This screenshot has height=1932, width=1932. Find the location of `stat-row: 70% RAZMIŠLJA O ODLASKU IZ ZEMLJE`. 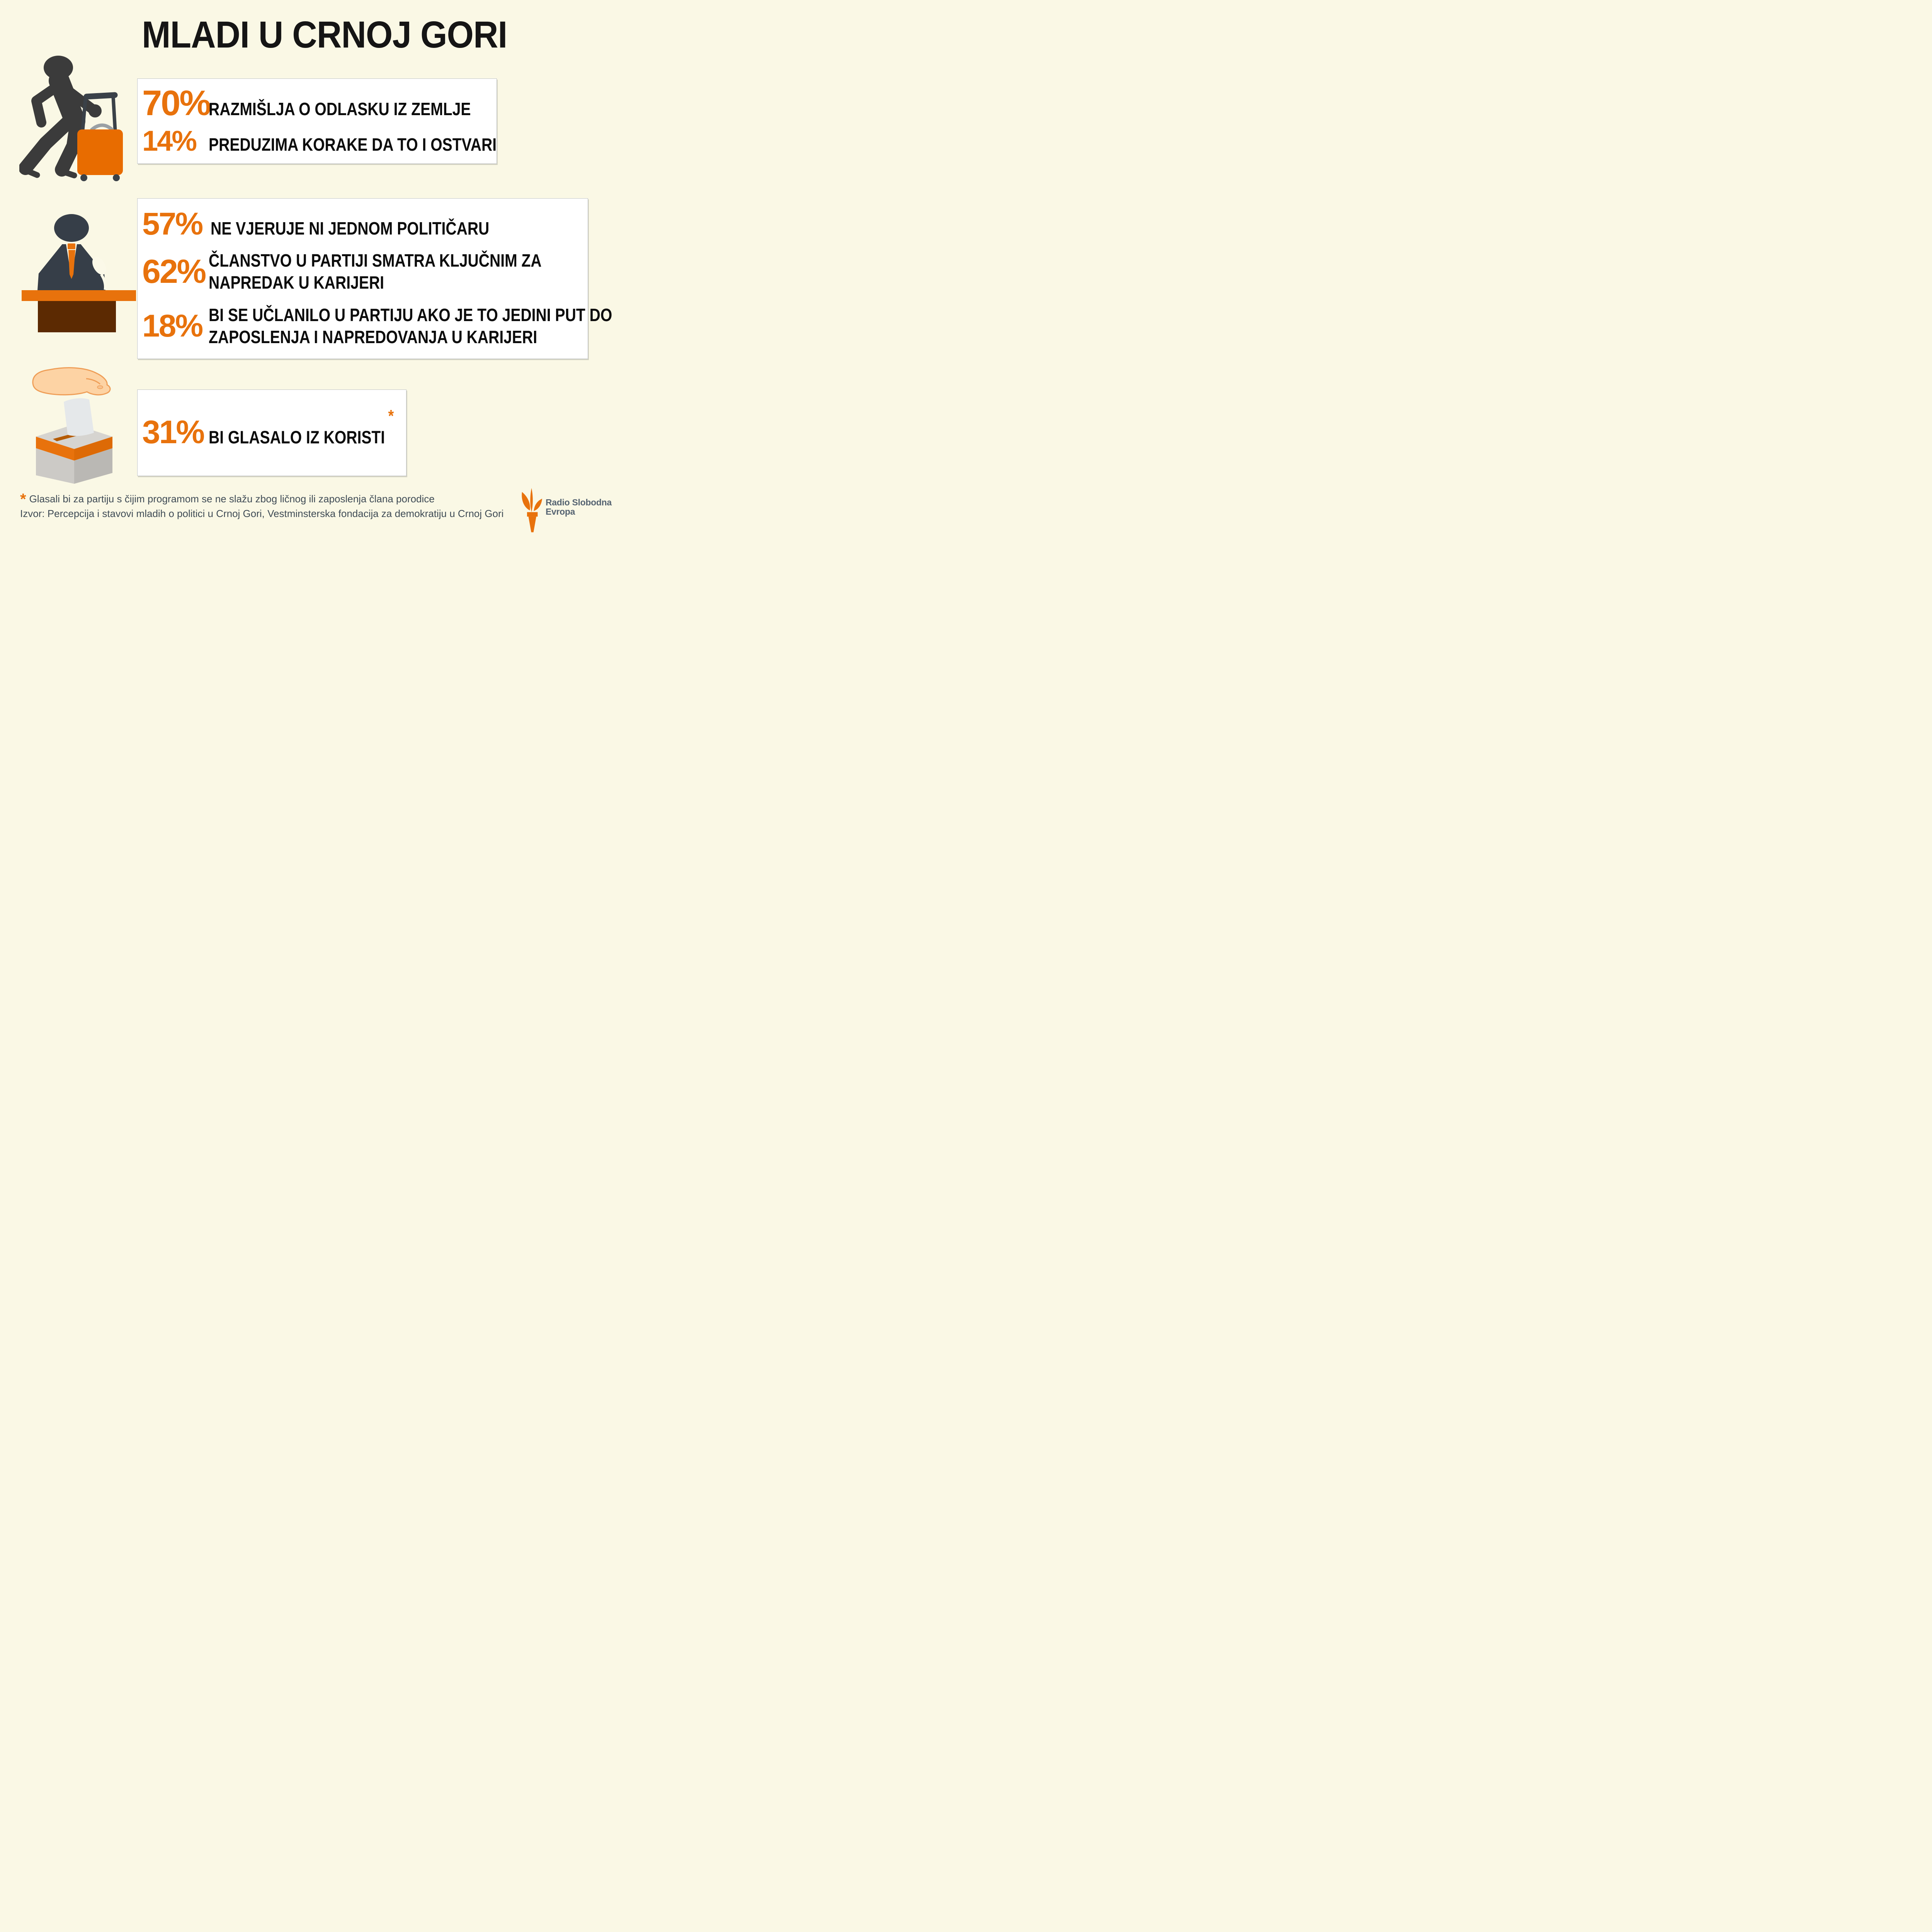

stat-row: 70% RAZMIŠLJA O ODLASKU IZ ZEMLJE is located at coordinates (319, 103).